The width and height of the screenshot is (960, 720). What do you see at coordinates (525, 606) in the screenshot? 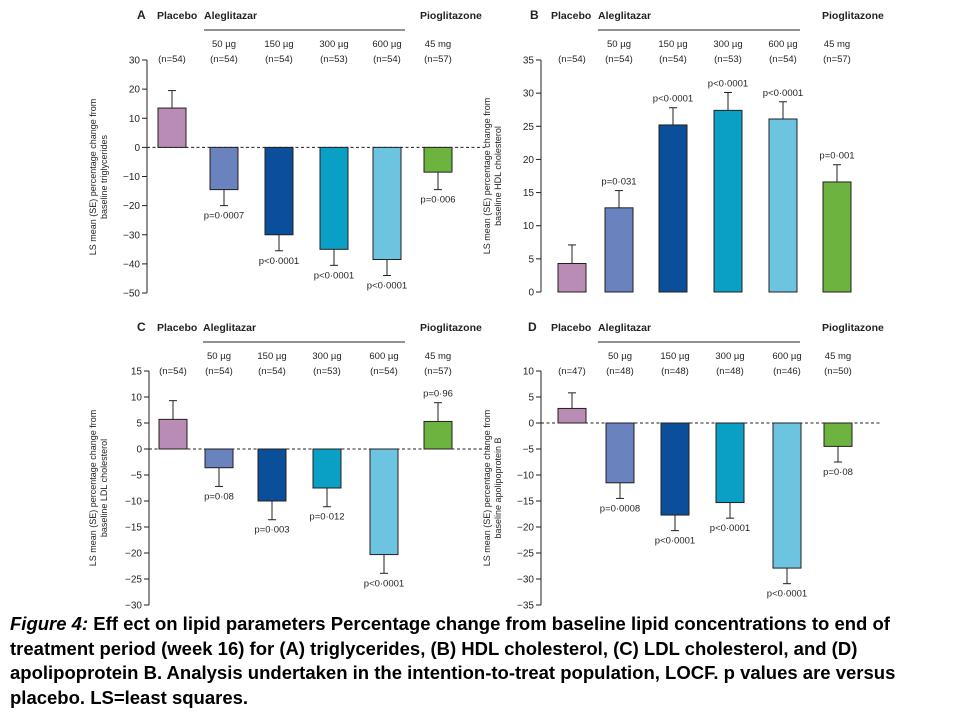
I see `y-tick-label: −35` at bounding box center [525, 606].